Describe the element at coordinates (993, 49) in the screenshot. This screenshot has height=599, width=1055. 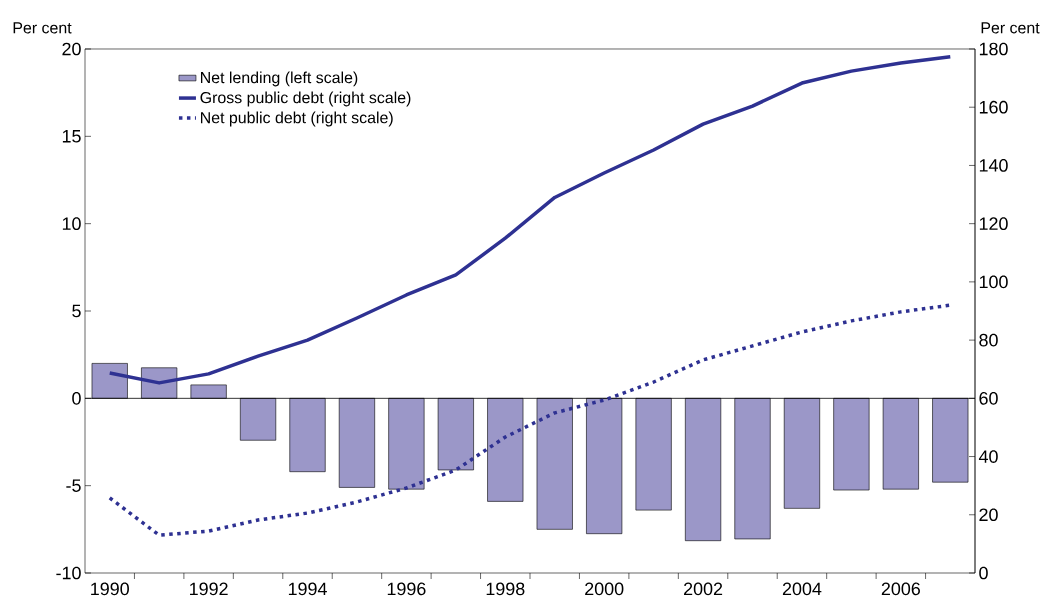
I see `y2-tick-label: 180` at that location.